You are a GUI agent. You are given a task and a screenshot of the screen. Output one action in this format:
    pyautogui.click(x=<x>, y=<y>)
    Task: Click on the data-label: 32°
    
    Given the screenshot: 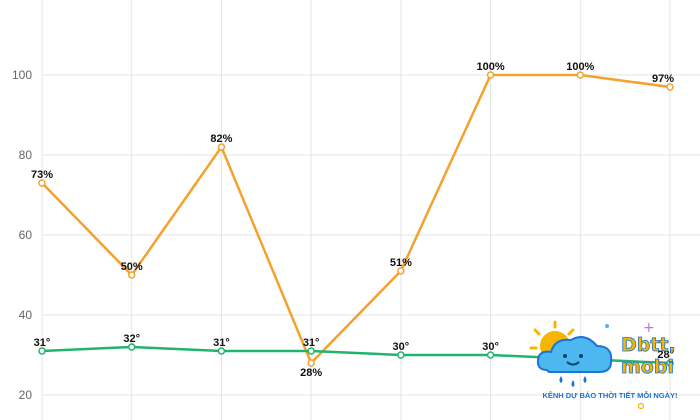 What is the action you would take?
    pyautogui.click(x=131, y=339)
    